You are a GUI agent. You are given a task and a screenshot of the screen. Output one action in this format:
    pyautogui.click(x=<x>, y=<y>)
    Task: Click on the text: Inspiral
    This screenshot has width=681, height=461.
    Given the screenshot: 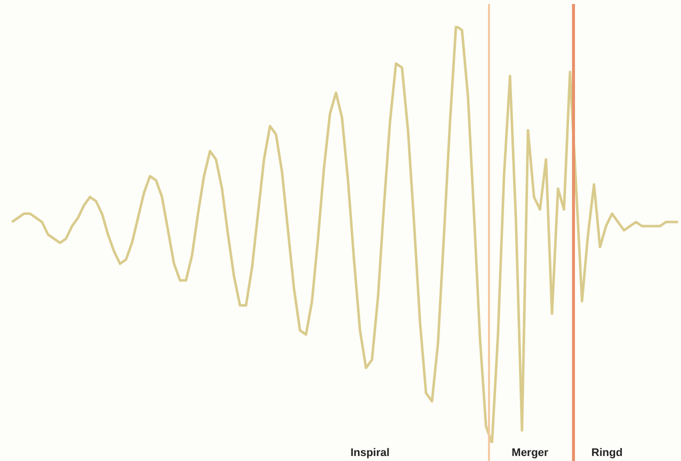 What is the action you would take?
    pyautogui.click(x=370, y=453)
    